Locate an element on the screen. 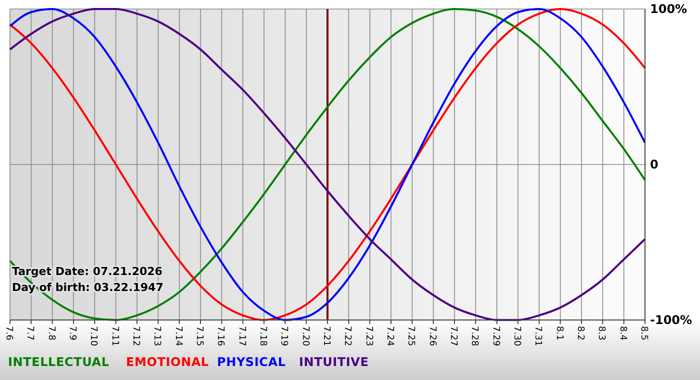  x-tick-label: 7.22 is located at coordinates (347, 336).